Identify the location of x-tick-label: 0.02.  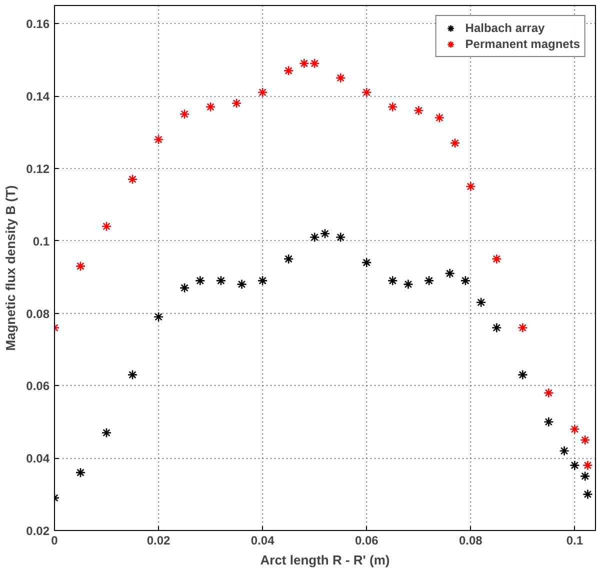
(158, 541).